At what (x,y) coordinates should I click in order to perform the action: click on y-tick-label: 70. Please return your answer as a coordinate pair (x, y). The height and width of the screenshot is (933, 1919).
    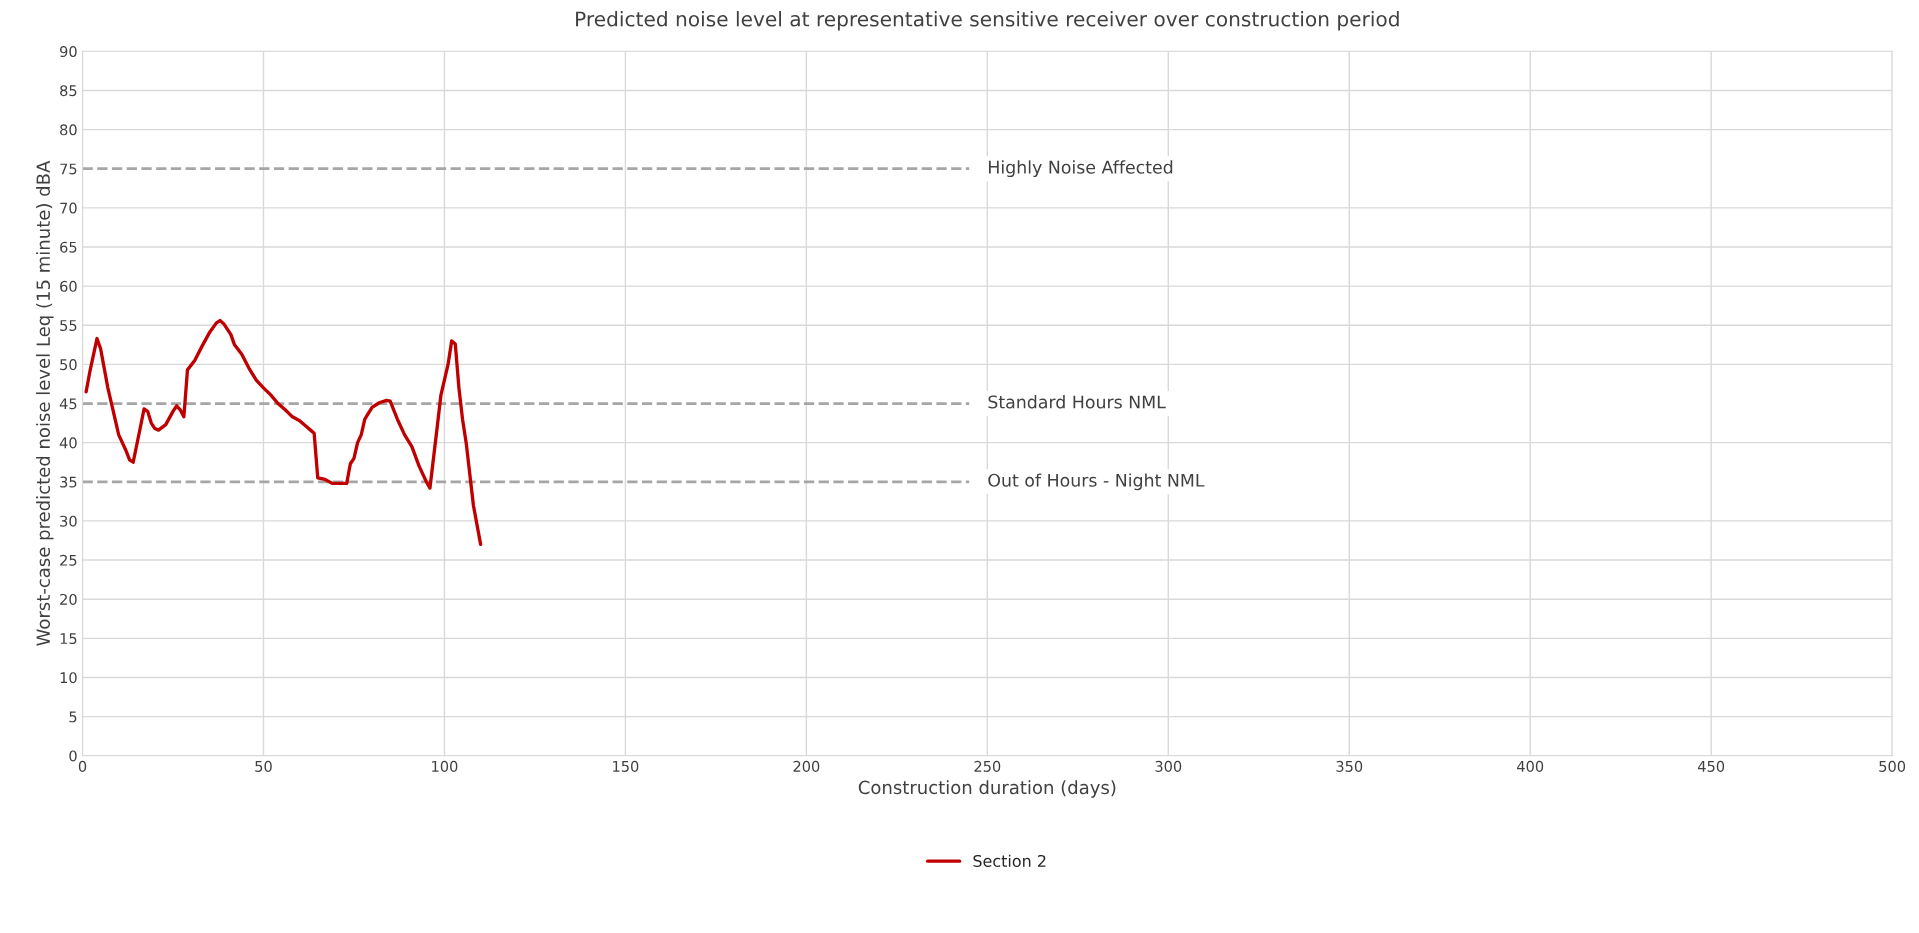
    Looking at the image, I should click on (68, 208).